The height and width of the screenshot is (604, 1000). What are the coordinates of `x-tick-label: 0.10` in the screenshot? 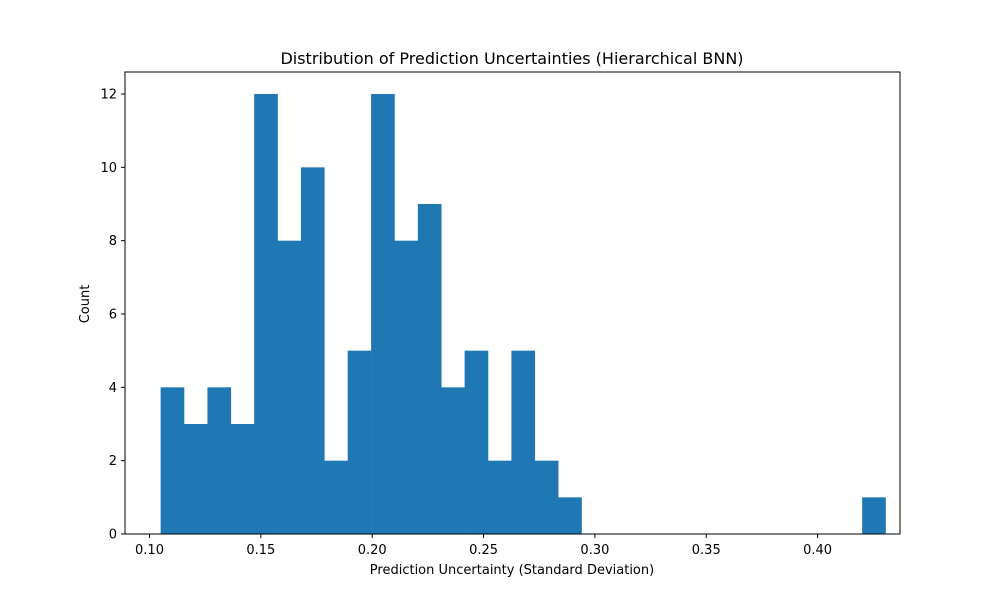 It's located at (149, 550).